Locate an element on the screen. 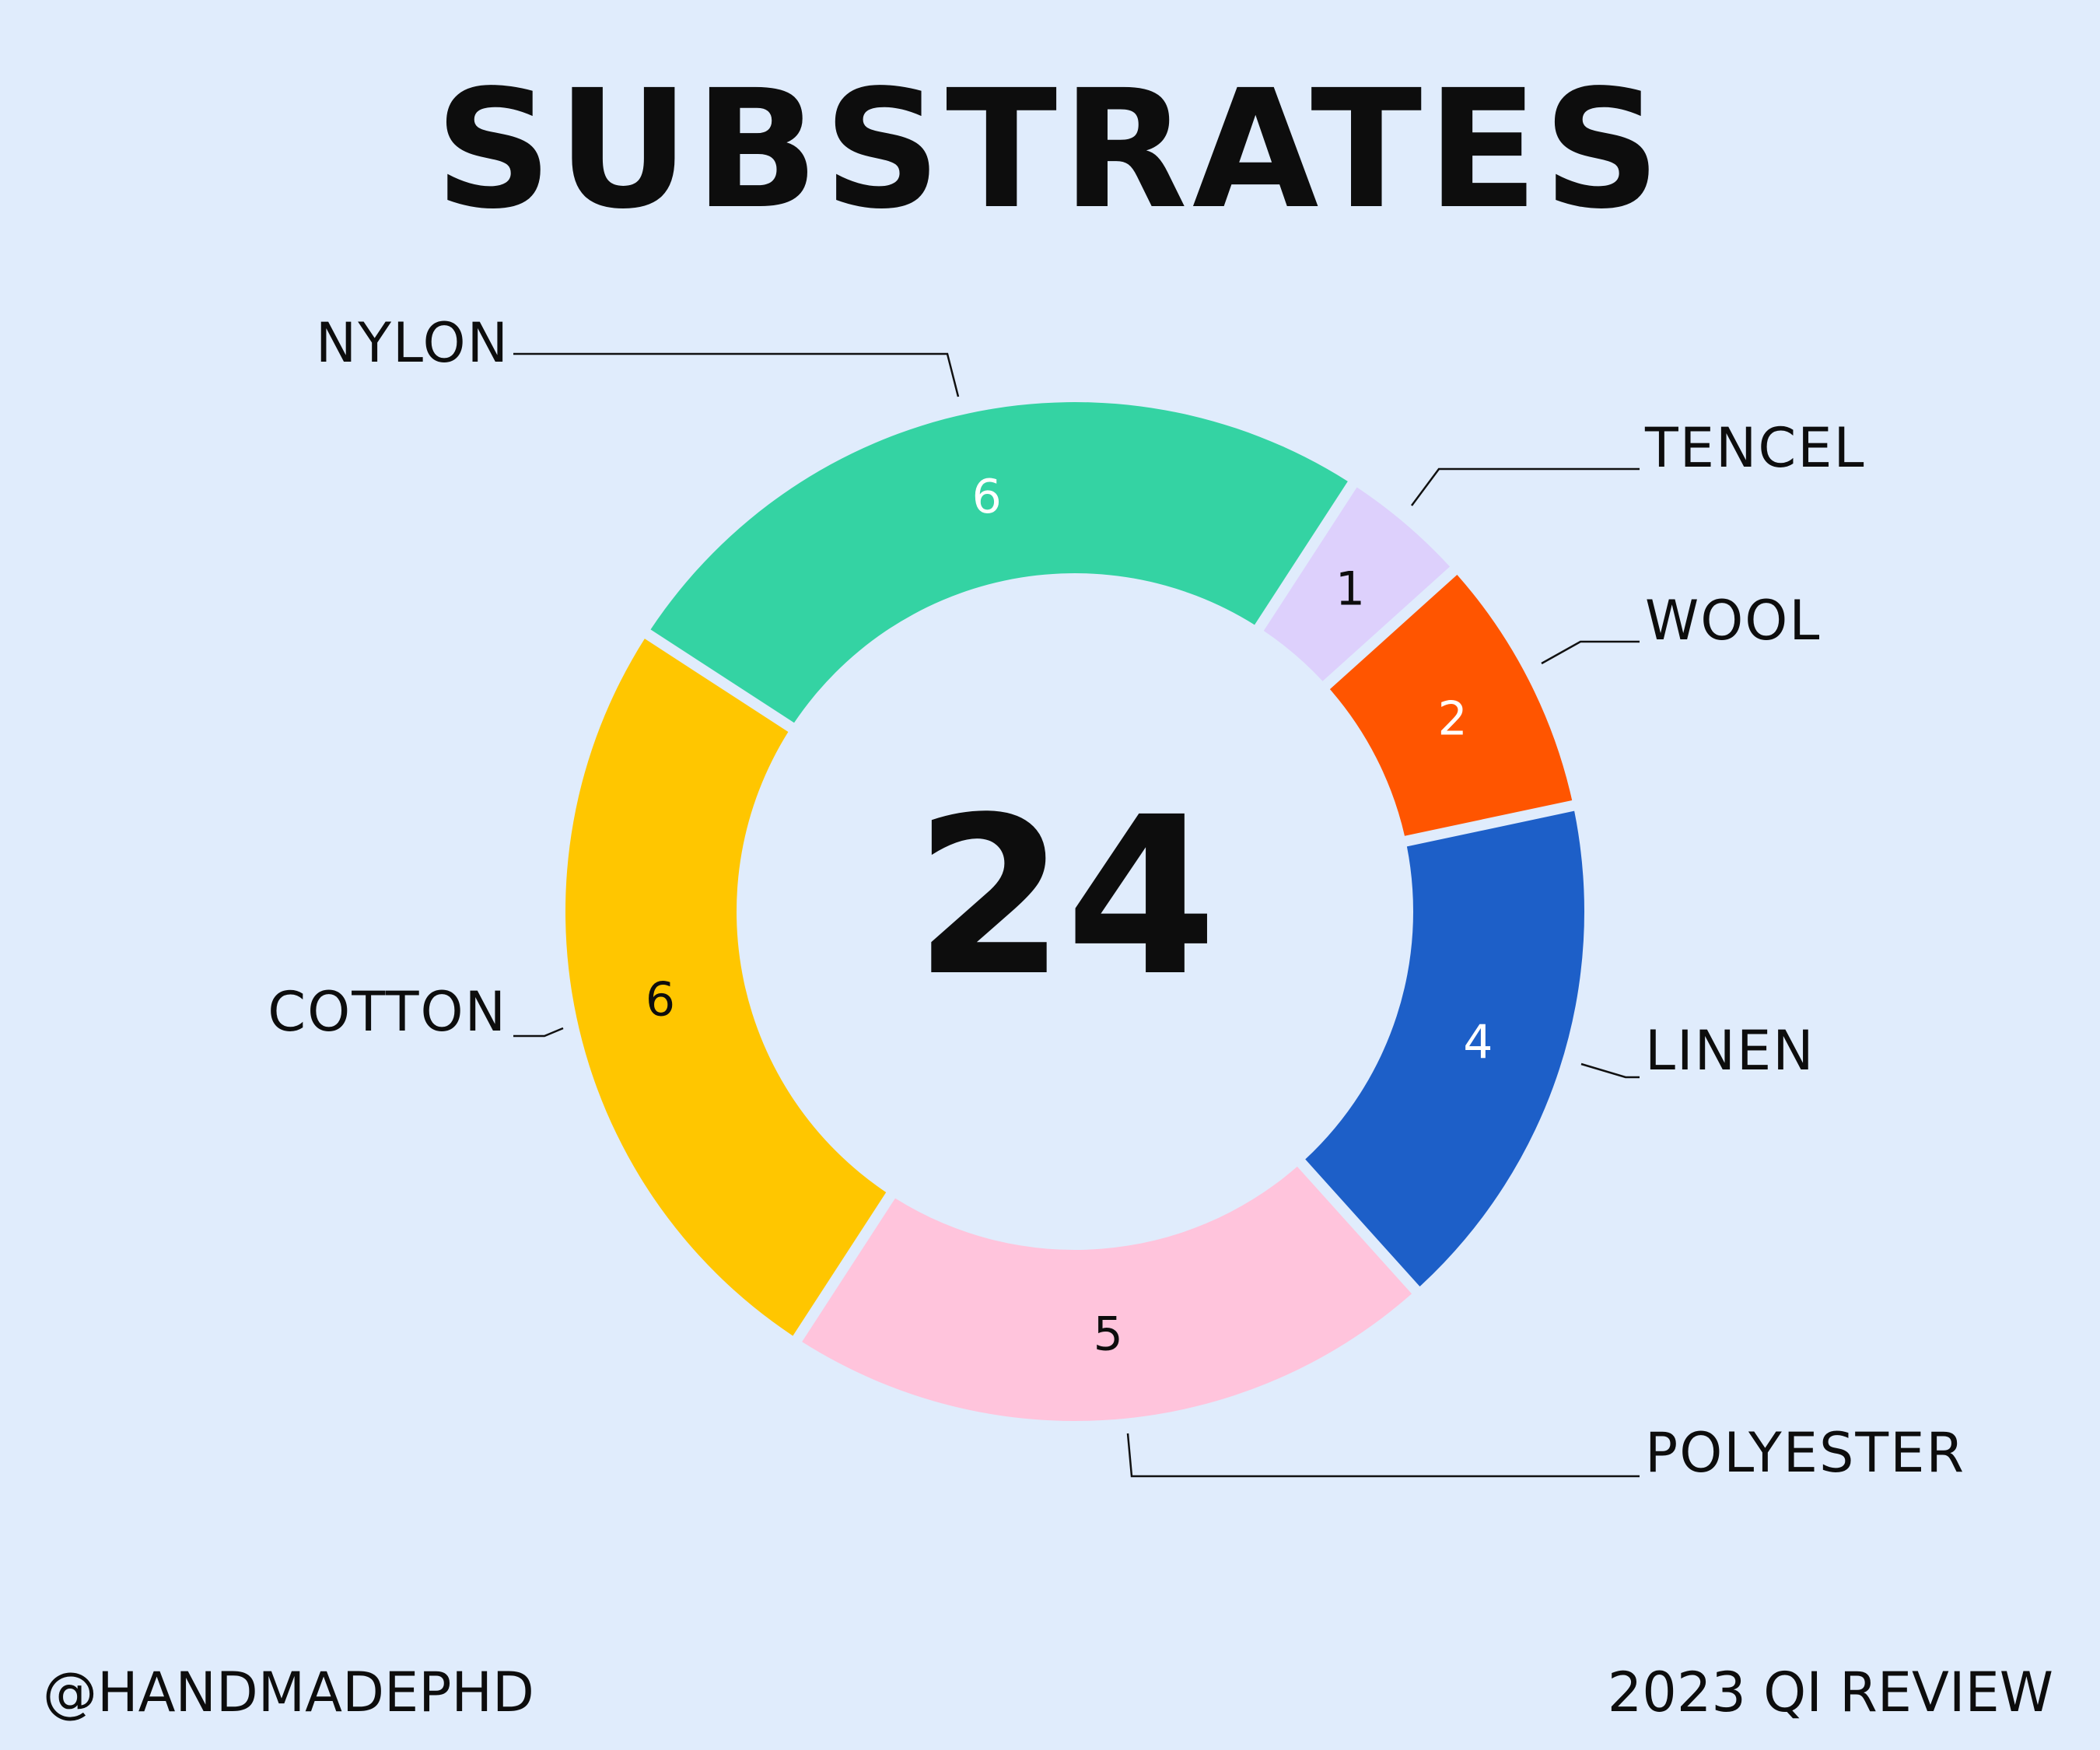 The image size is (2100, 1750). slice-polyester is located at coordinates (1107, 1294).